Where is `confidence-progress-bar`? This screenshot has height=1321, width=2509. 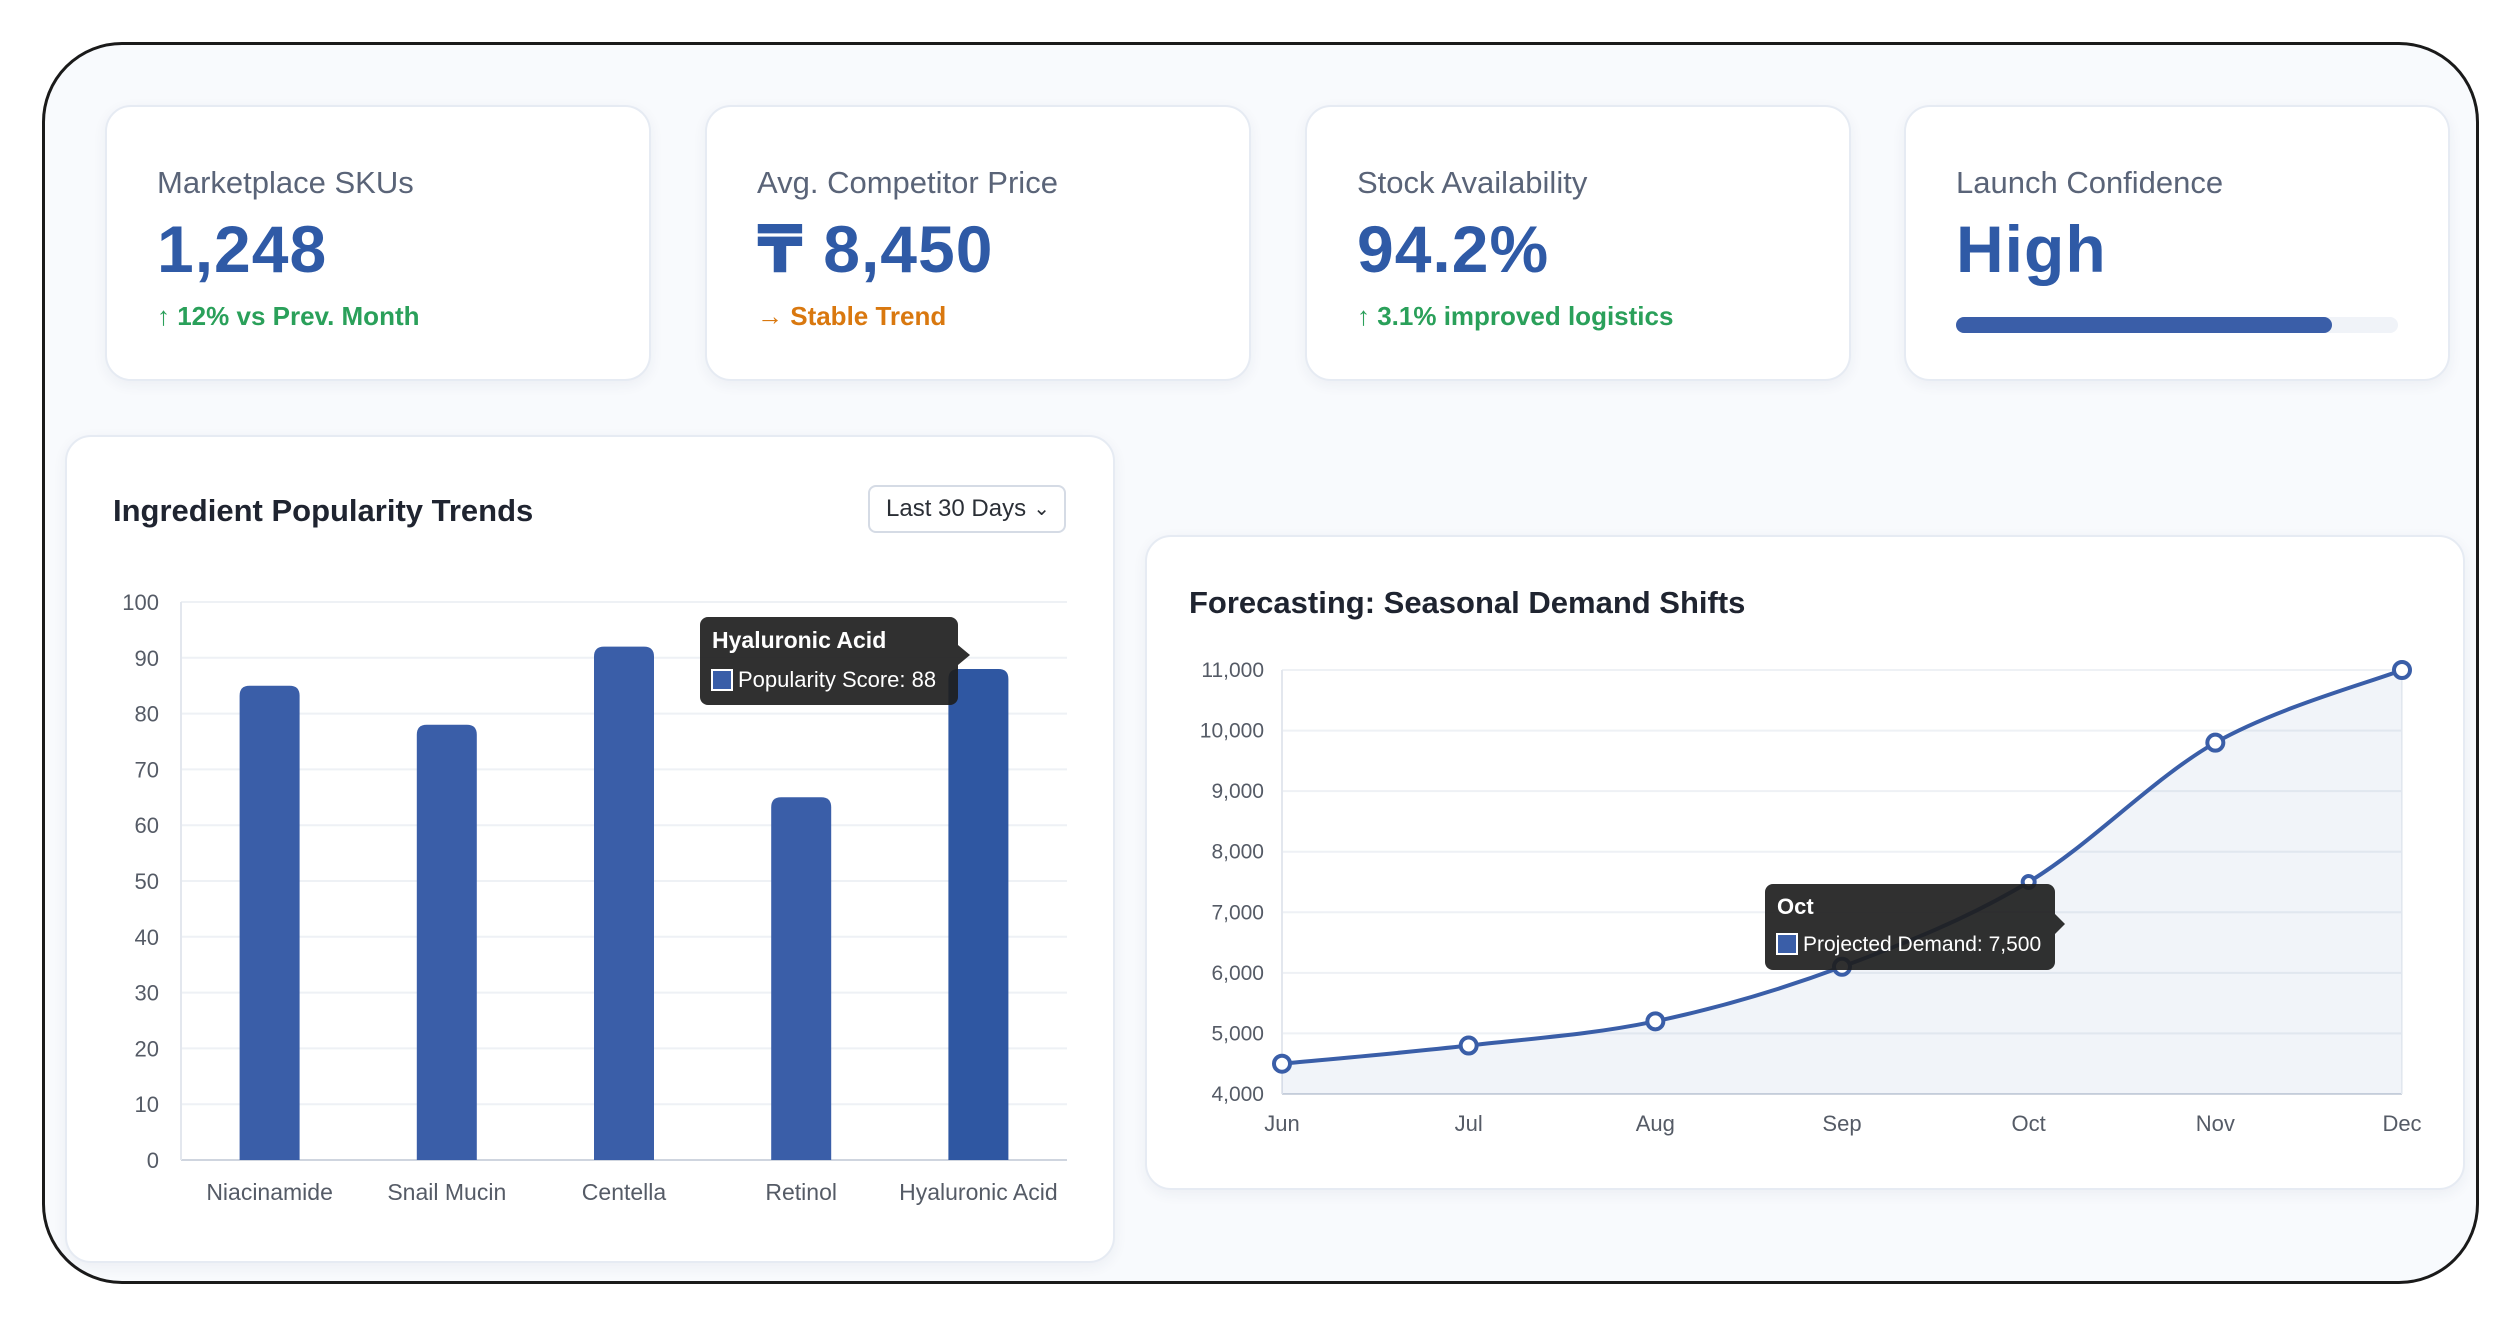
confidence-progress-bar is located at coordinates (2177, 325).